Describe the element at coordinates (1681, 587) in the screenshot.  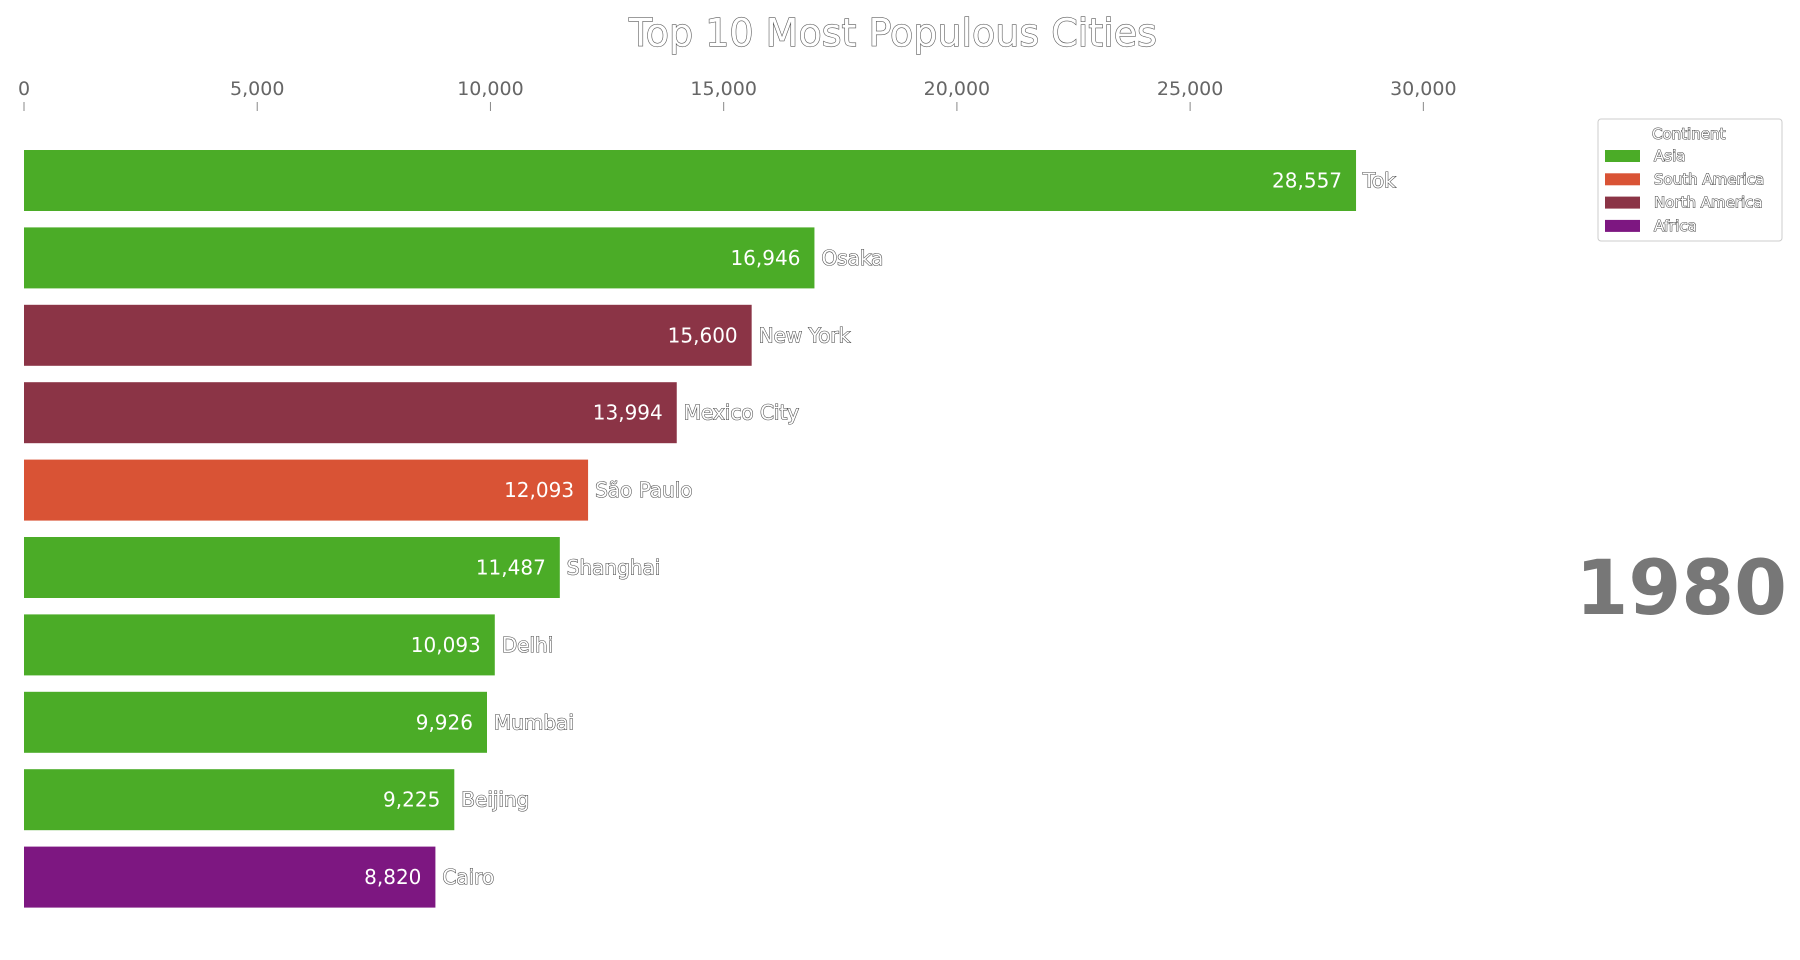
I see `year-label: 1980` at that location.